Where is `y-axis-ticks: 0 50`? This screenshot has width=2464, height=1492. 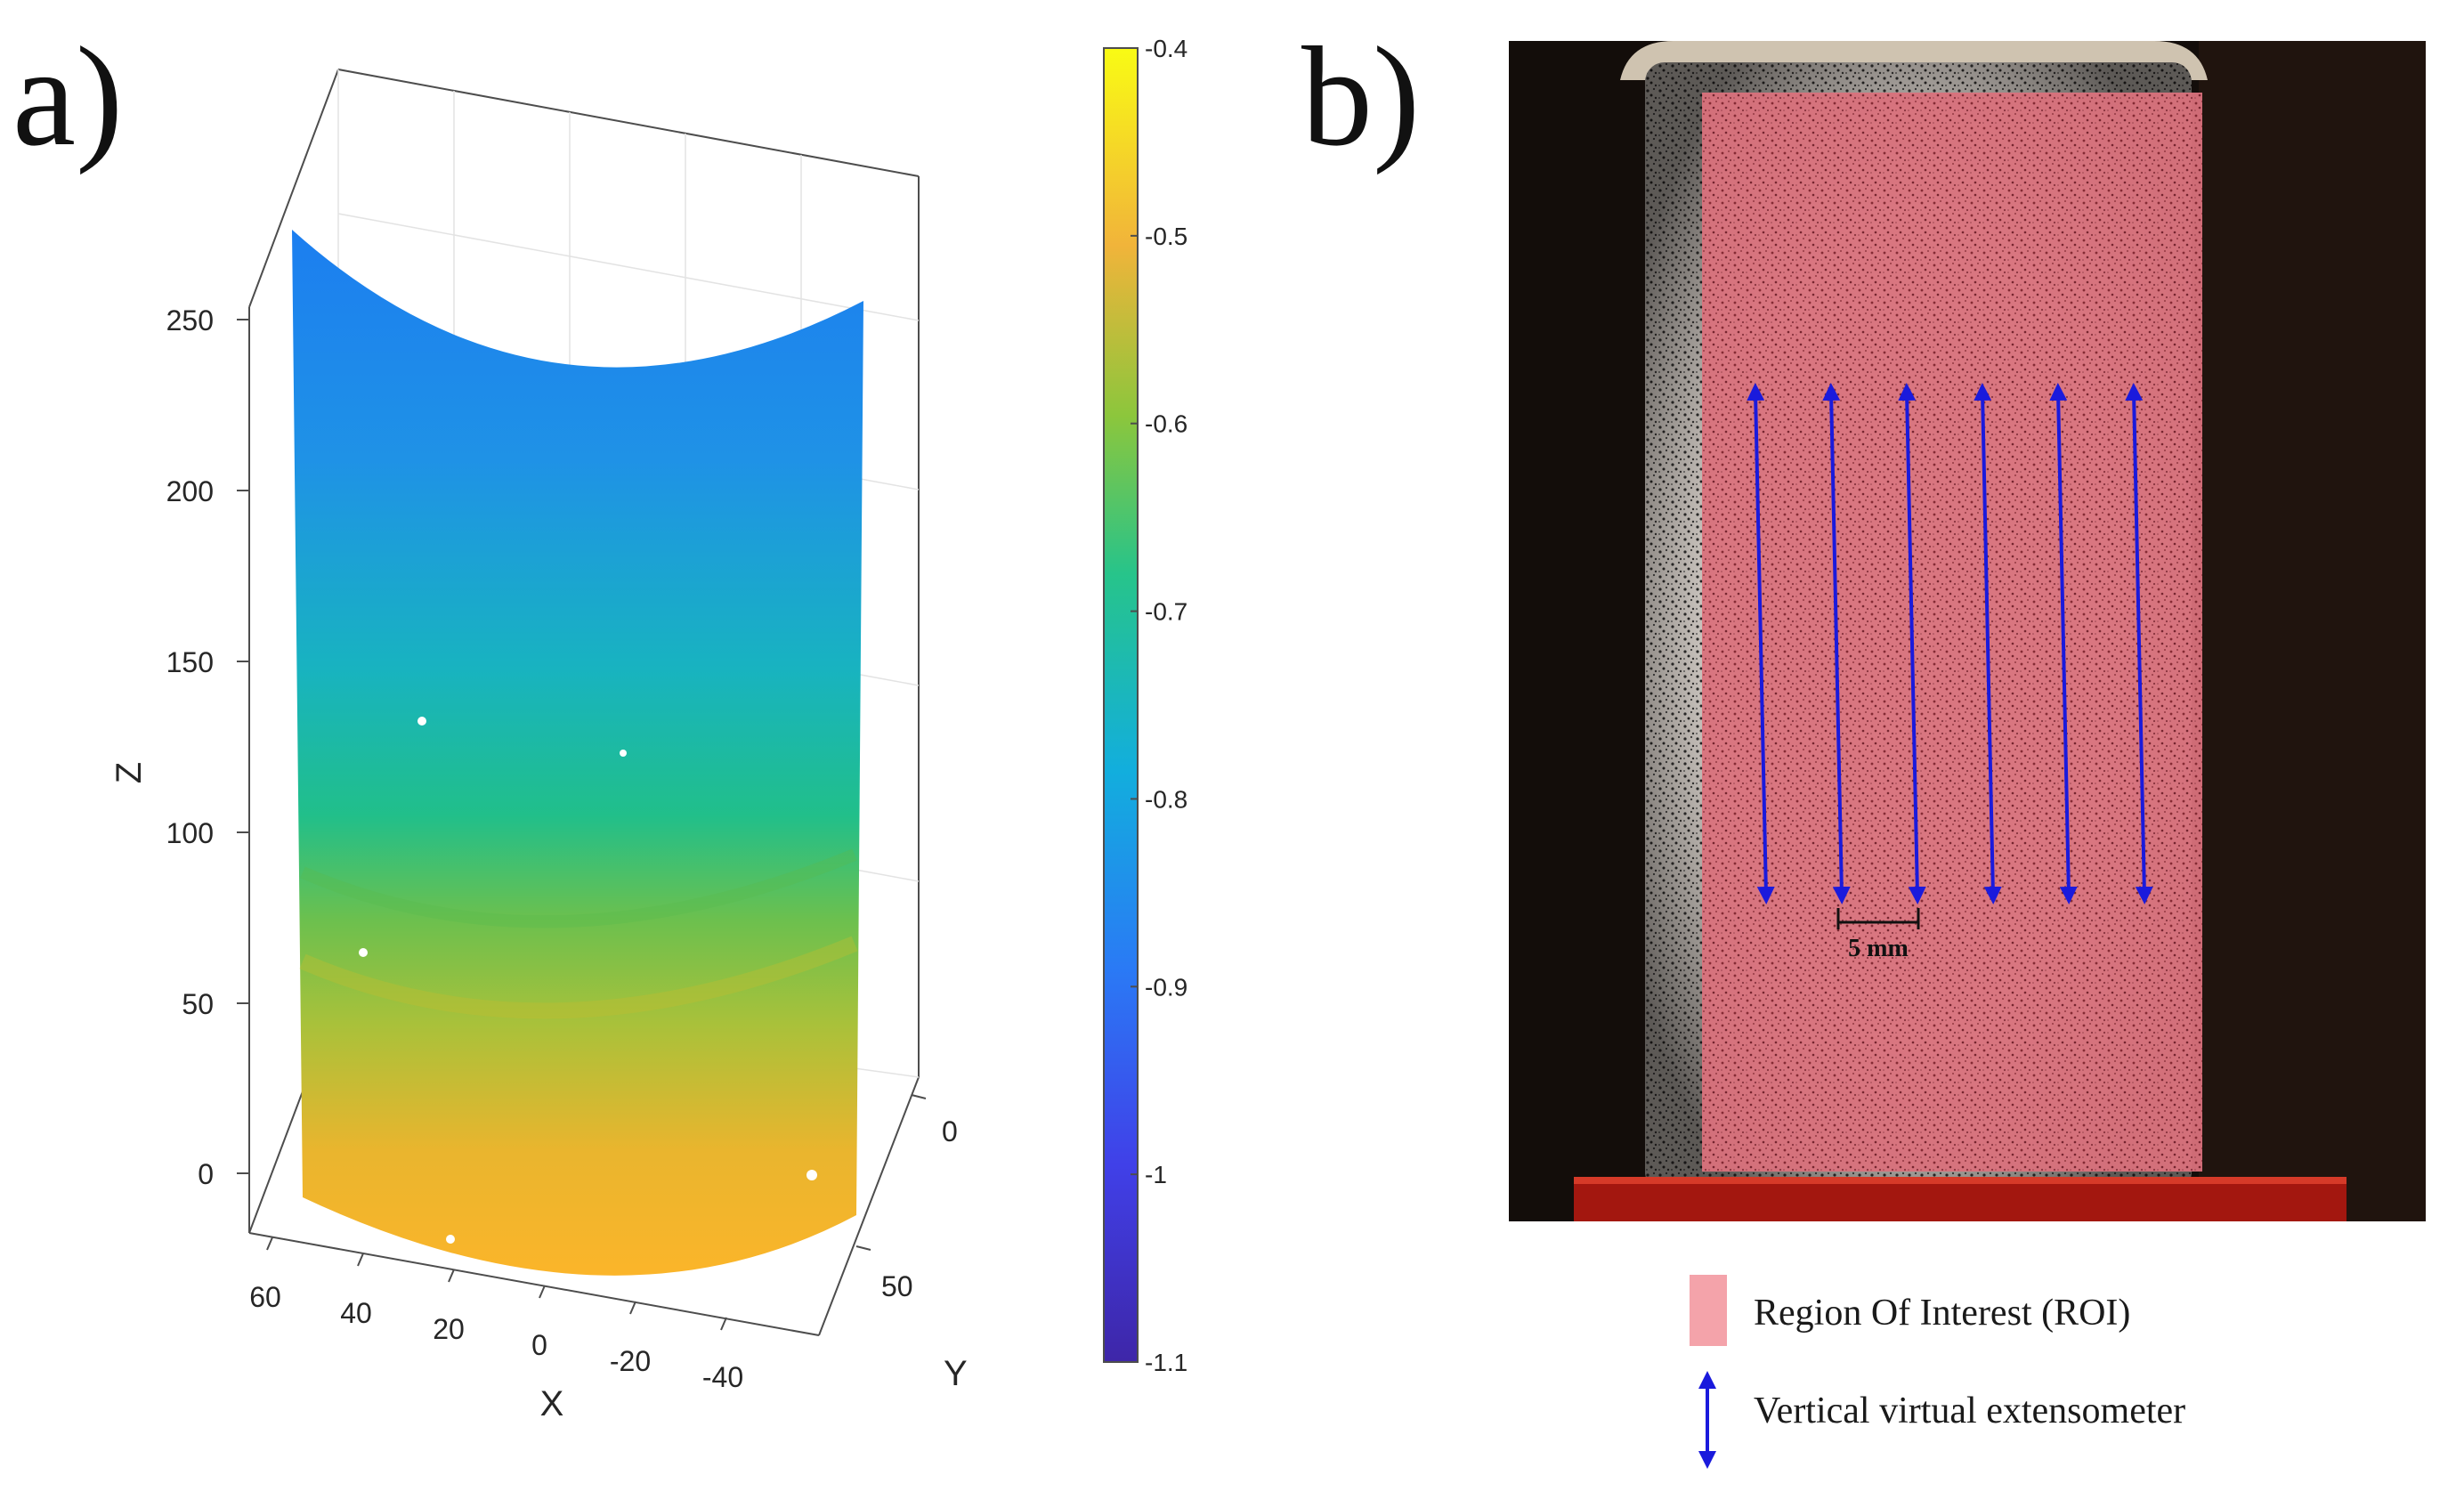 y-axis-ticks: 0 50 is located at coordinates (906, 1198).